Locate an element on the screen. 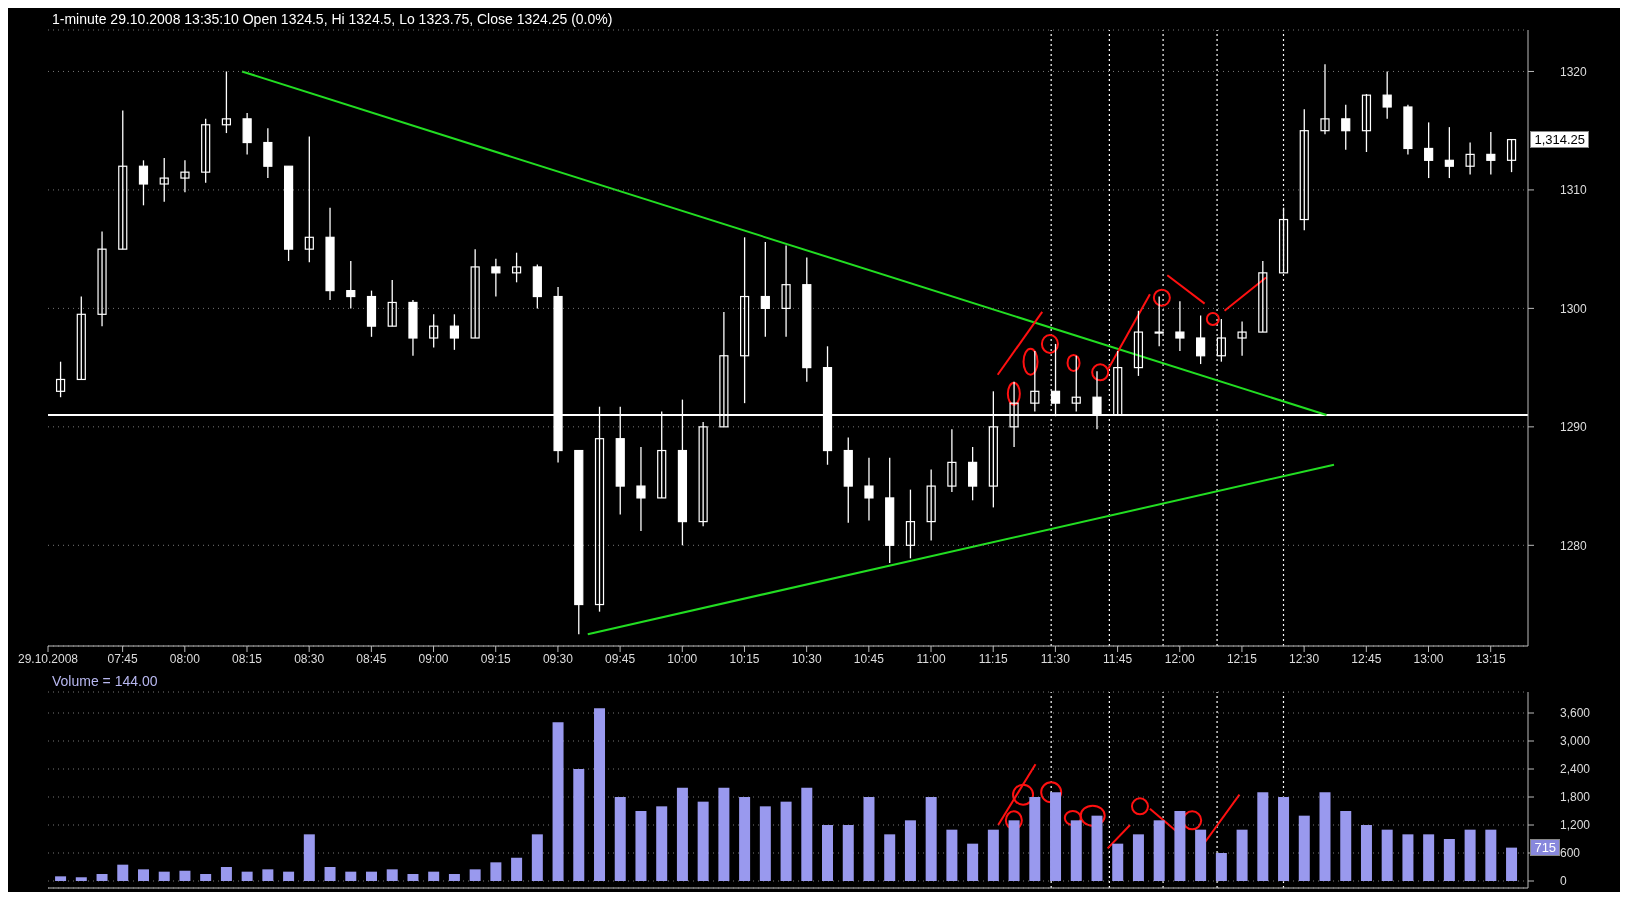 The image size is (1628, 900). x-tick-label: 11:30 is located at coordinates (1055, 658).